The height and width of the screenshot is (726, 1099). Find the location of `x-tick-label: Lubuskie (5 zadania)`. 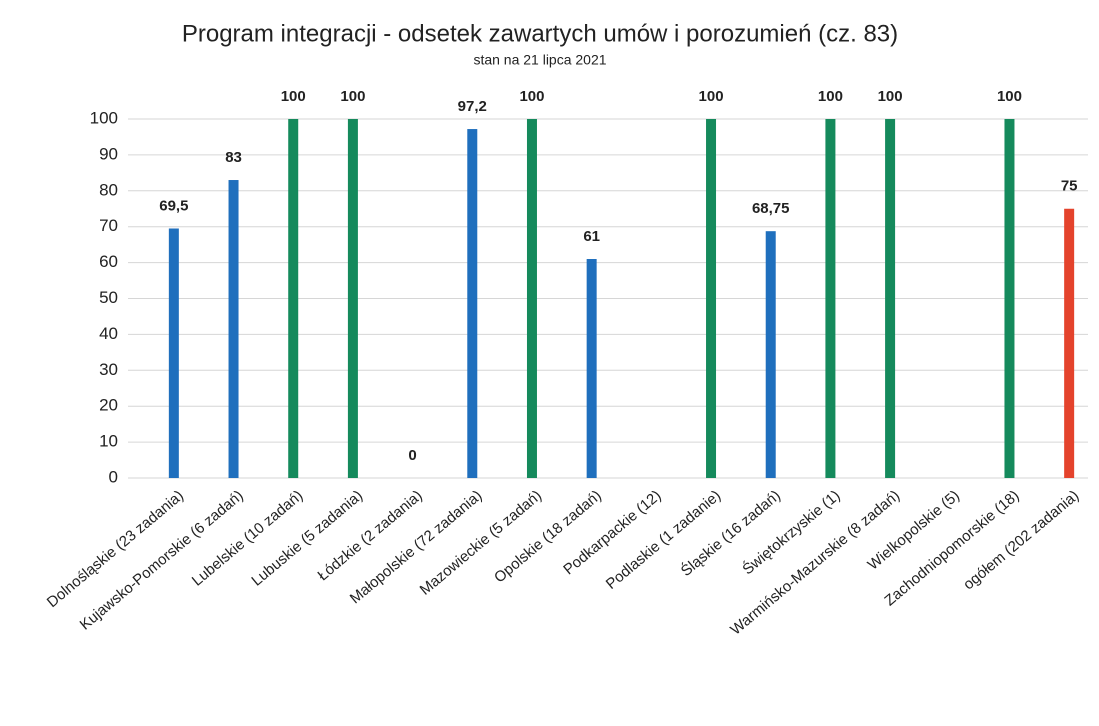

x-tick-label: Lubuskie (5 zadania) is located at coordinates (307, 538).